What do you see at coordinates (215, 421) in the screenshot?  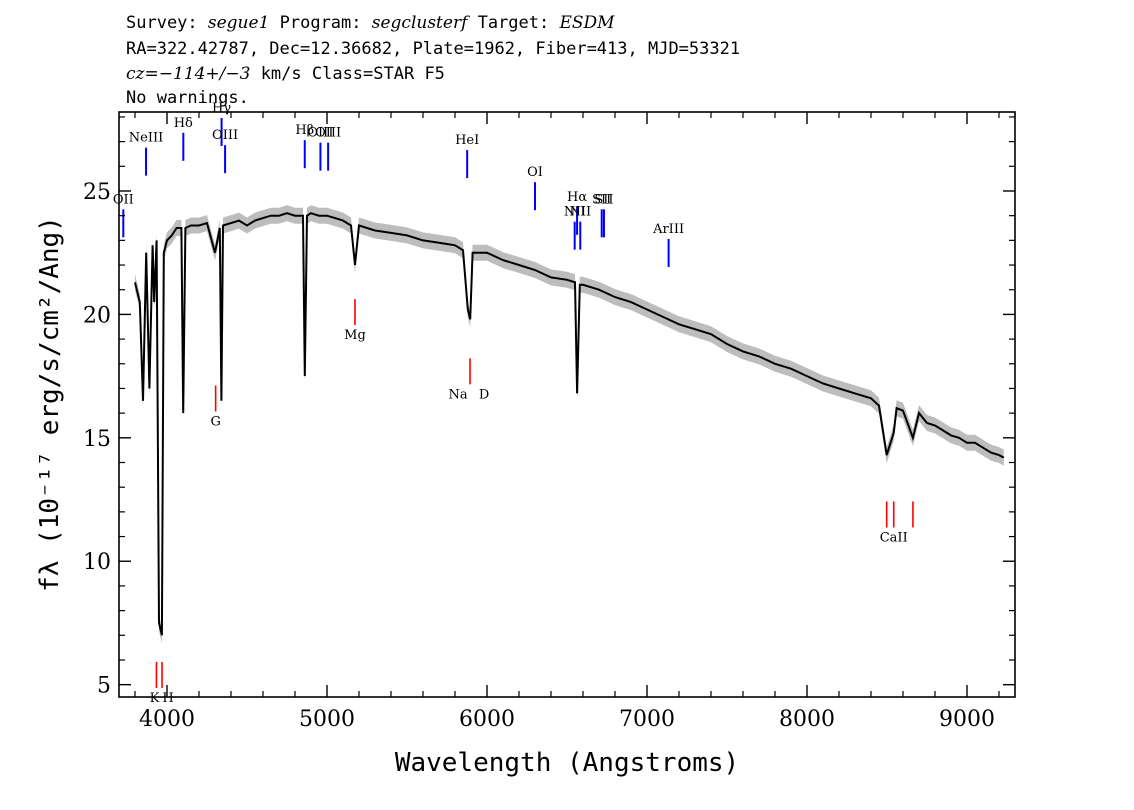 I see `absorption-line-label: G` at bounding box center [215, 421].